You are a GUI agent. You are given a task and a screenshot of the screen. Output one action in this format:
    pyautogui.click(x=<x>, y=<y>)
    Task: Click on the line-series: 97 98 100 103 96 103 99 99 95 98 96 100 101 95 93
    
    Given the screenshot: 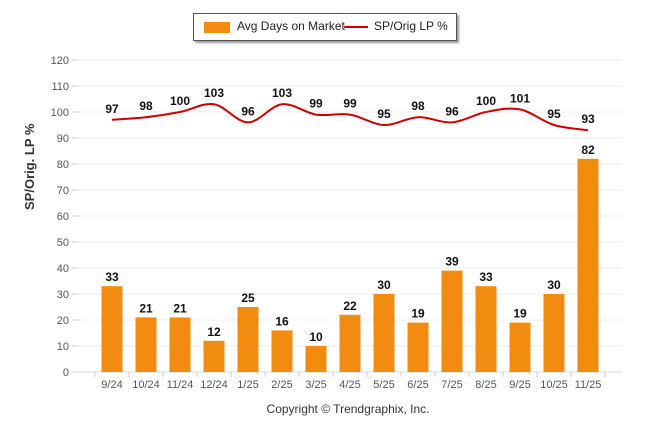 What is the action you would take?
    pyautogui.click(x=350, y=109)
    